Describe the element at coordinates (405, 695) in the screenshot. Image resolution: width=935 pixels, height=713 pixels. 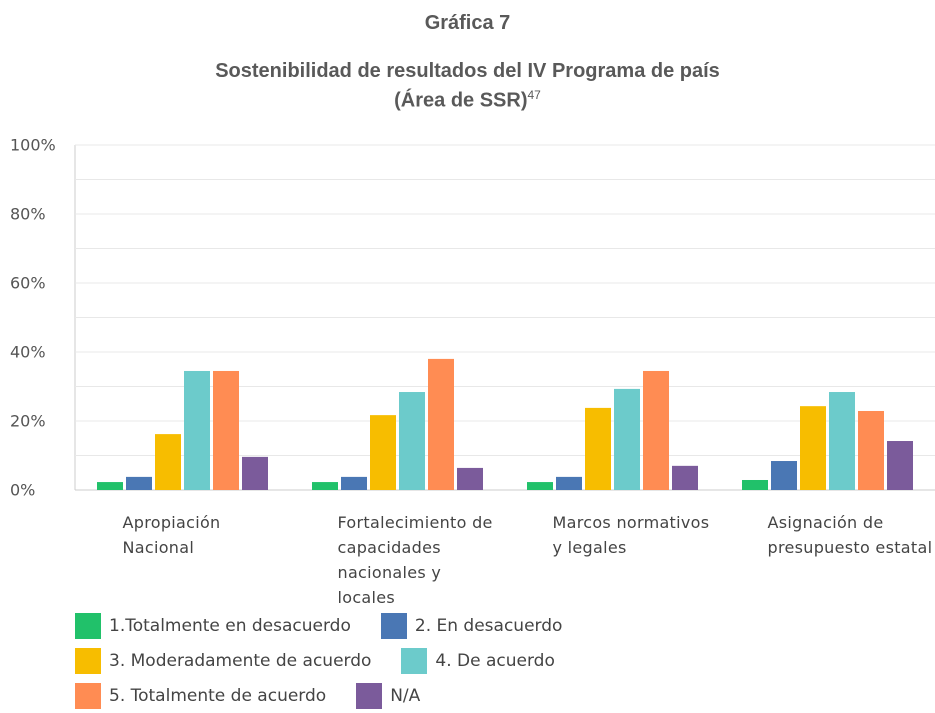
I see `legend-label: N/A` at that location.